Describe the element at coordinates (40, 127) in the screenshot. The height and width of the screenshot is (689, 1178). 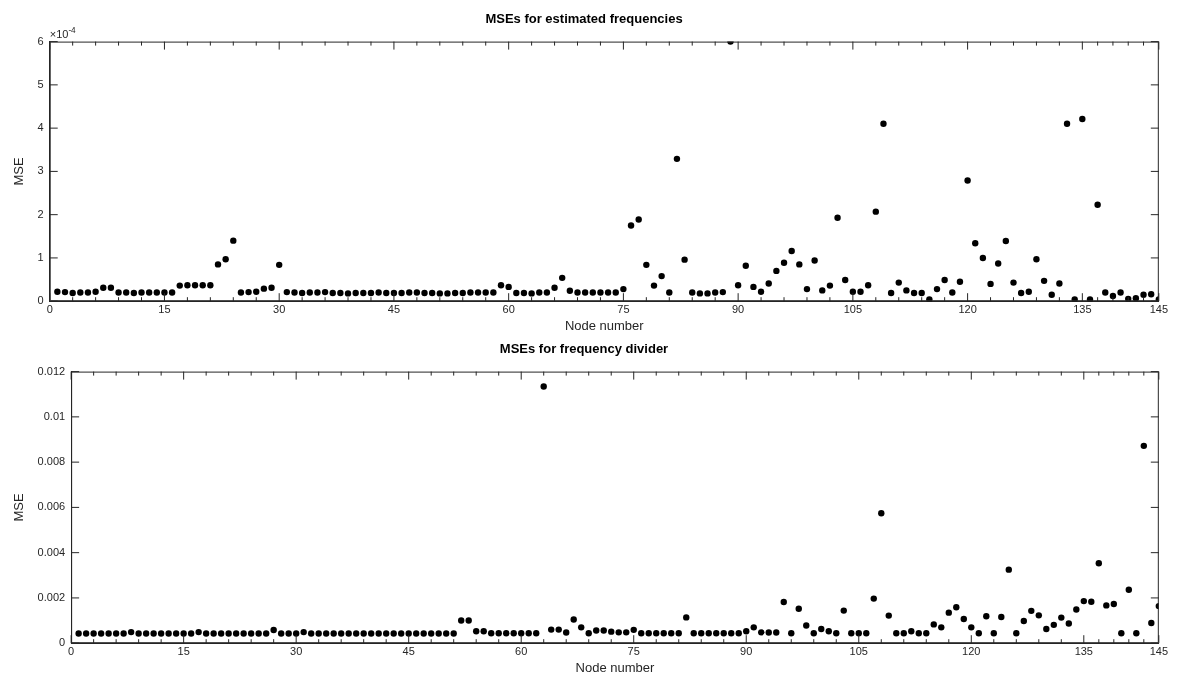
I see `y-tick-label: 4` at that location.